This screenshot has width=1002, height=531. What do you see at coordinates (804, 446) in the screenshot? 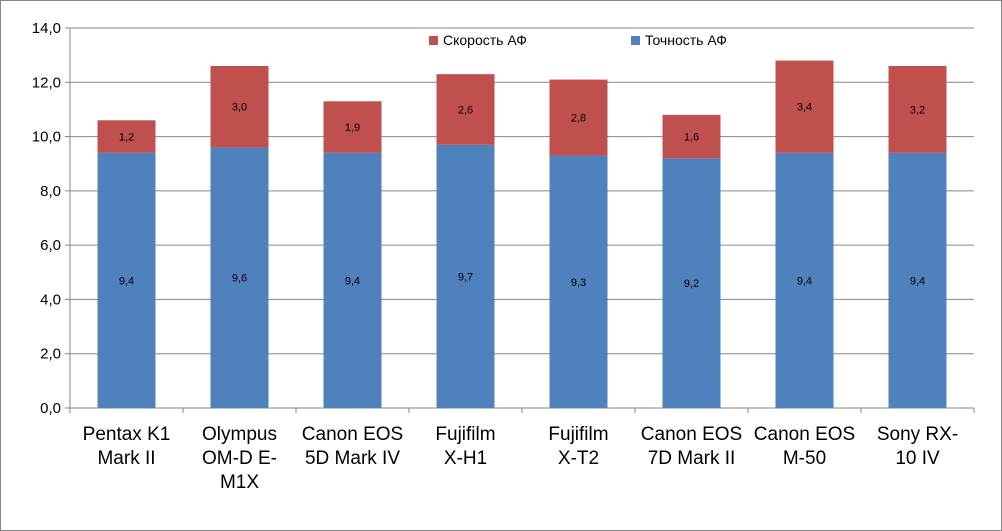
I see `x-tick-label: Canon EOS M-50` at bounding box center [804, 446].